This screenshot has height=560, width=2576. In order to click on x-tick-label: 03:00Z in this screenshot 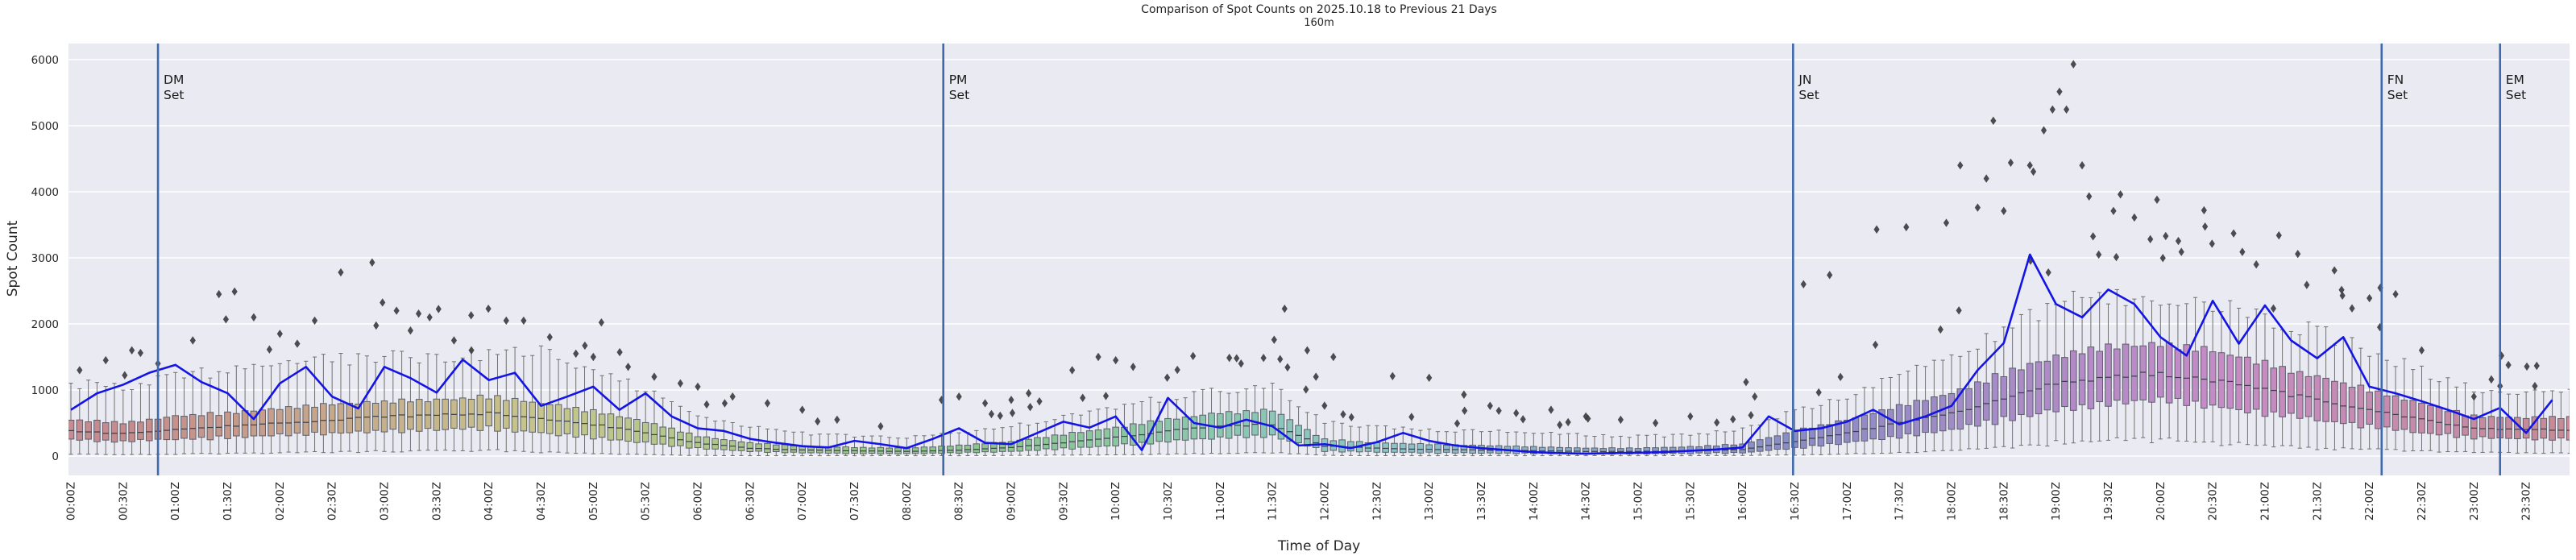, I will do `click(384, 501)`.